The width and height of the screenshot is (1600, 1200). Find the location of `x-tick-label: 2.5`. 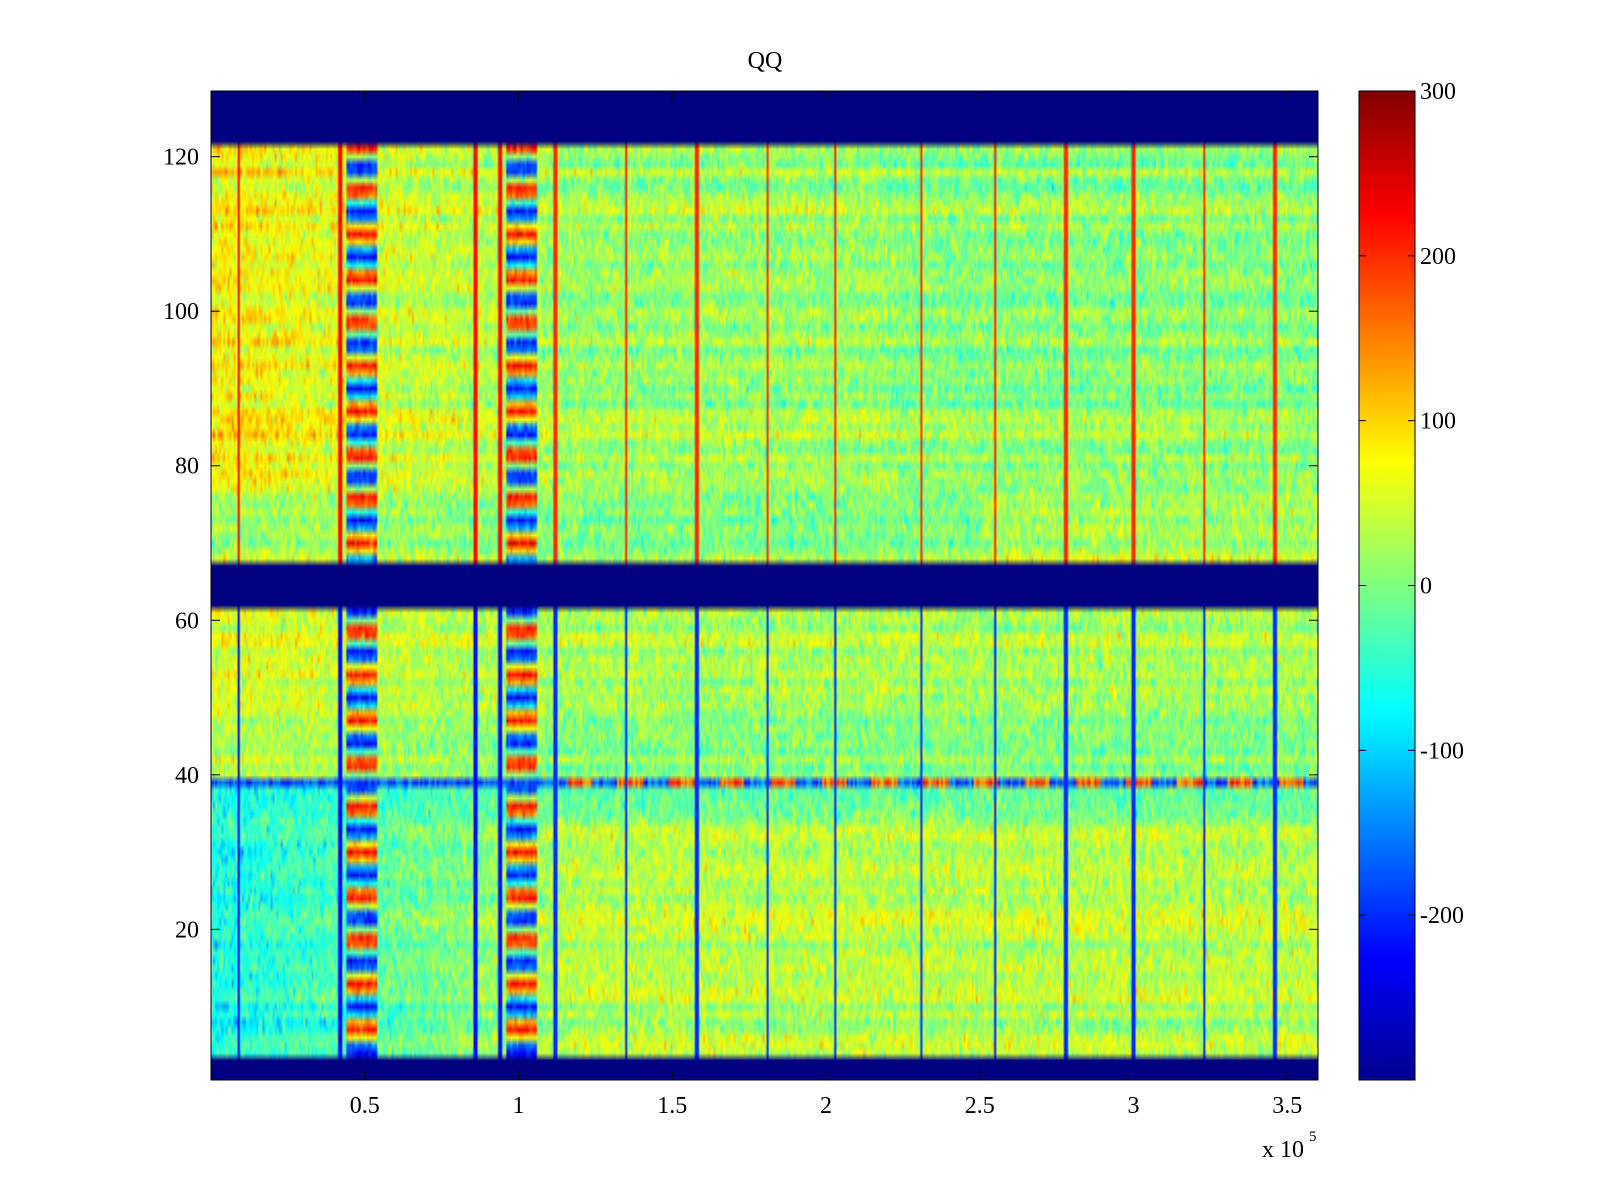

x-tick-label: 2.5 is located at coordinates (980, 1106).